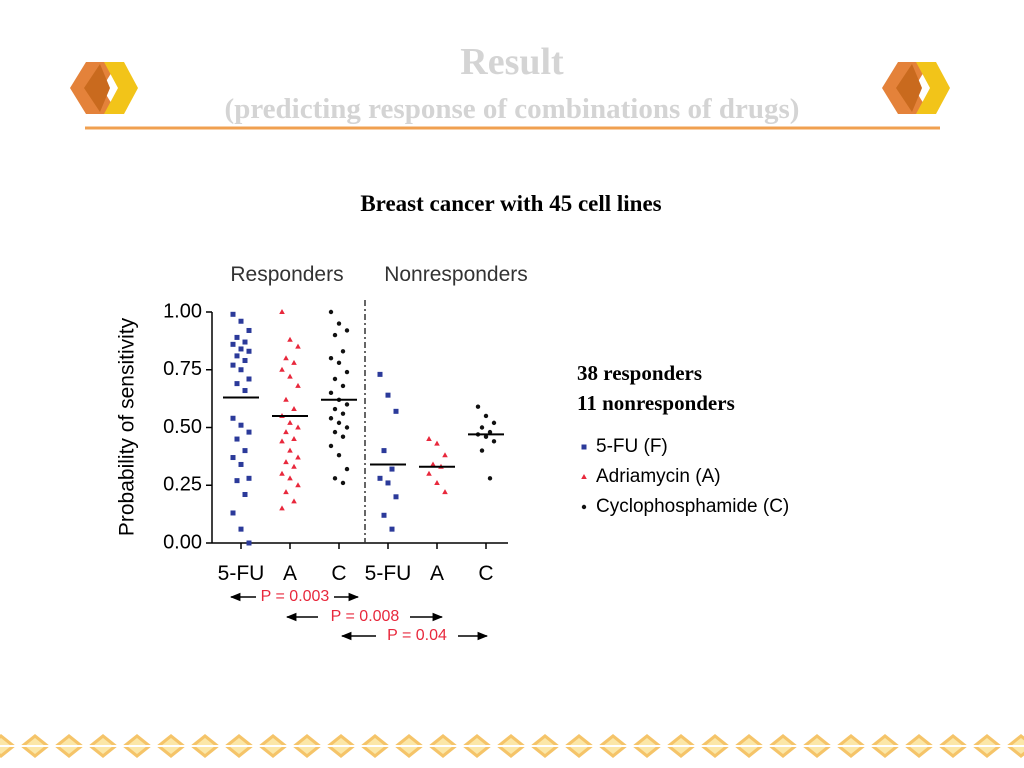  I want to click on y-tick-label: 0.00, so click(182, 542).